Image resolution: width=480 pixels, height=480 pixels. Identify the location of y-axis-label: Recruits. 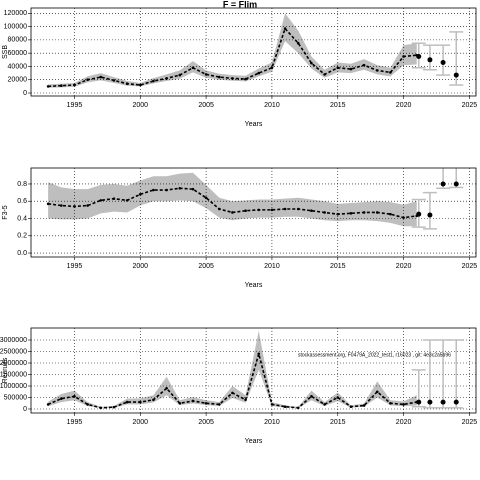
(5, 370).